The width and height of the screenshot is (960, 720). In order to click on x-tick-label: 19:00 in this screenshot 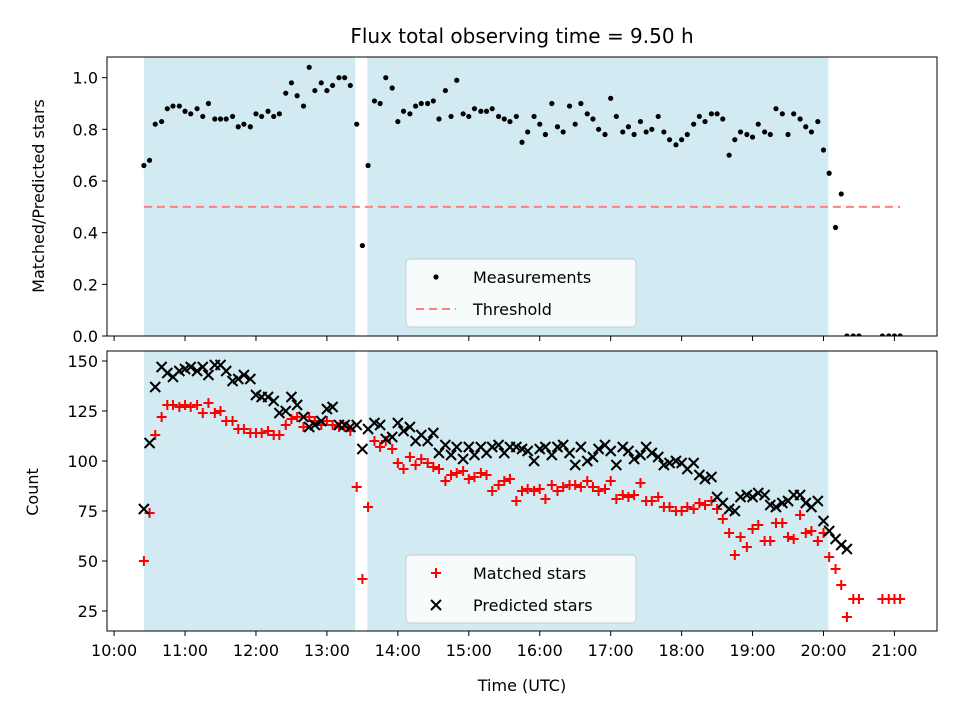, I will do `click(753, 650)`.